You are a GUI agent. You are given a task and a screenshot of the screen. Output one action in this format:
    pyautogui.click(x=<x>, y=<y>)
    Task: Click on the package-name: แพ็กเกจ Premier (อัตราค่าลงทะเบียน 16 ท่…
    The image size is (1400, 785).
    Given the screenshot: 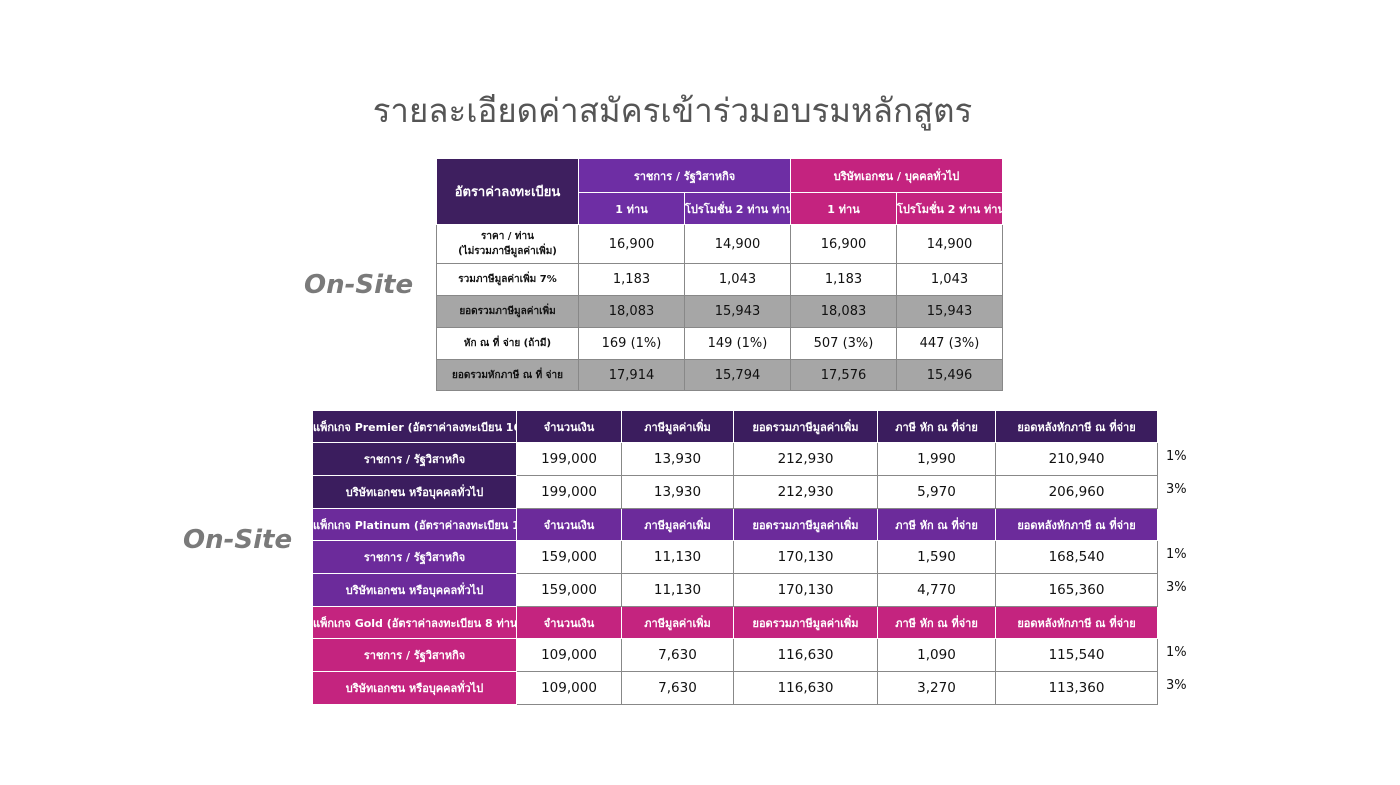 What is the action you would take?
    pyautogui.click(x=414, y=426)
    